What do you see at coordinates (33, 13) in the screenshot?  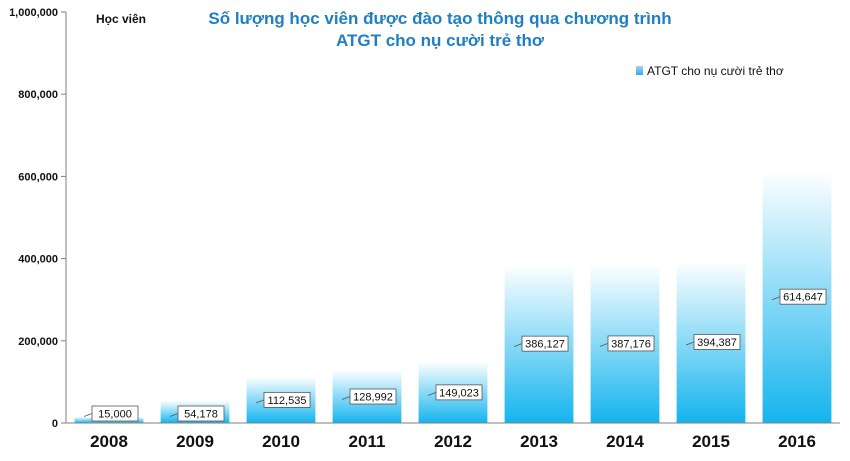 I see `y-tick-label: 1,000,000` at bounding box center [33, 13].